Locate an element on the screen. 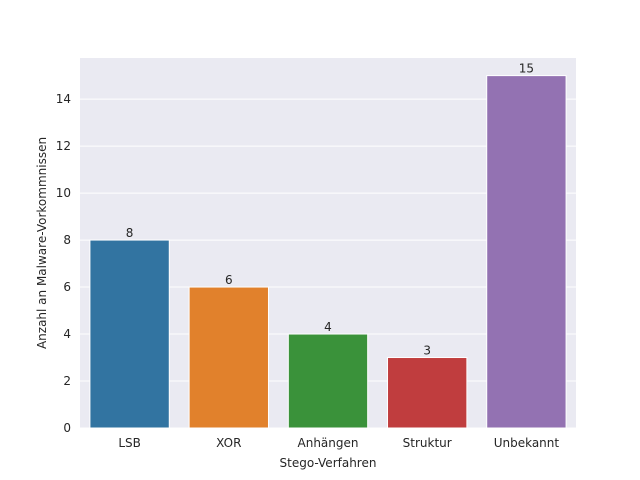  x-axis-label: Stego-Verfahren is located at coordinates (328, 463).